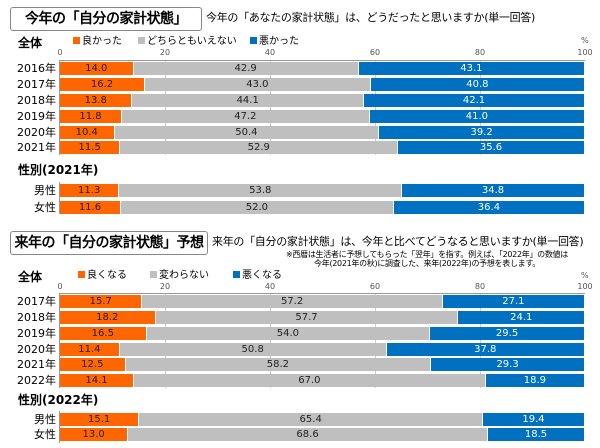 The height and width of the screenshot is (448, 600). Describe the element at coordinates (261, 190) in the screenshot. I see `bar-segment: 53.8` at that location.